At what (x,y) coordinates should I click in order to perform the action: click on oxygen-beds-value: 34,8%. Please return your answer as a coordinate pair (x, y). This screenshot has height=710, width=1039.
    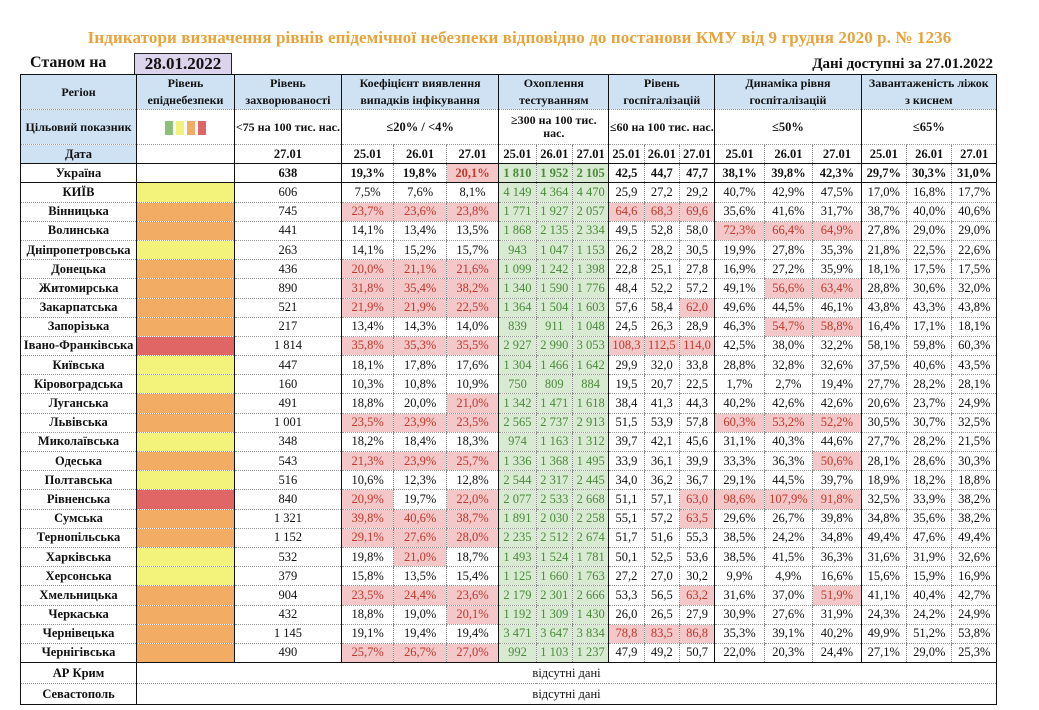
    Looking at the image, I should click on (883, 519).